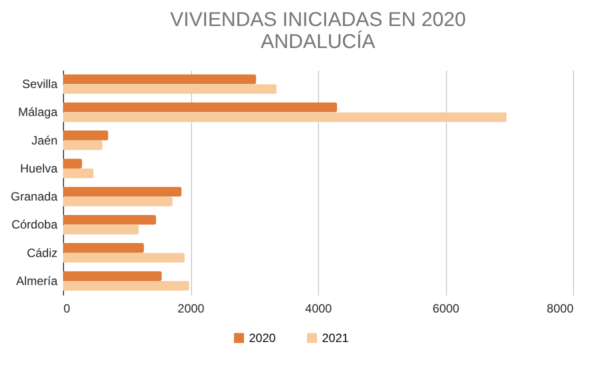 The height and width of the screenshot is (371, 600). Describe the element at coordinates (560, 309) in the screenshot. I see `x-tick-label: 8000` at that location.